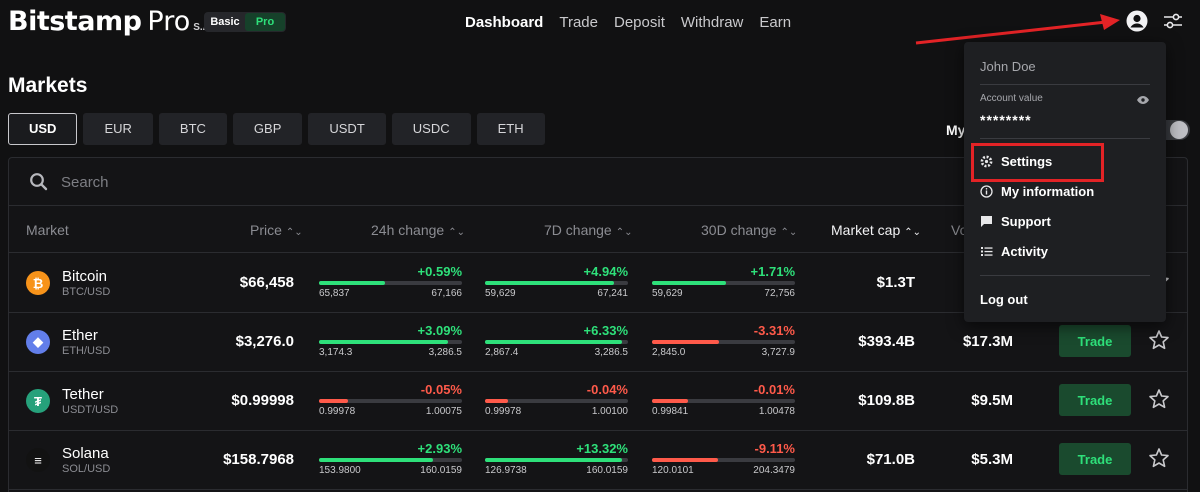 The width and height of the screenshot is (1200, 492). I want to click on range-high: 67,241, so click(612, 293).